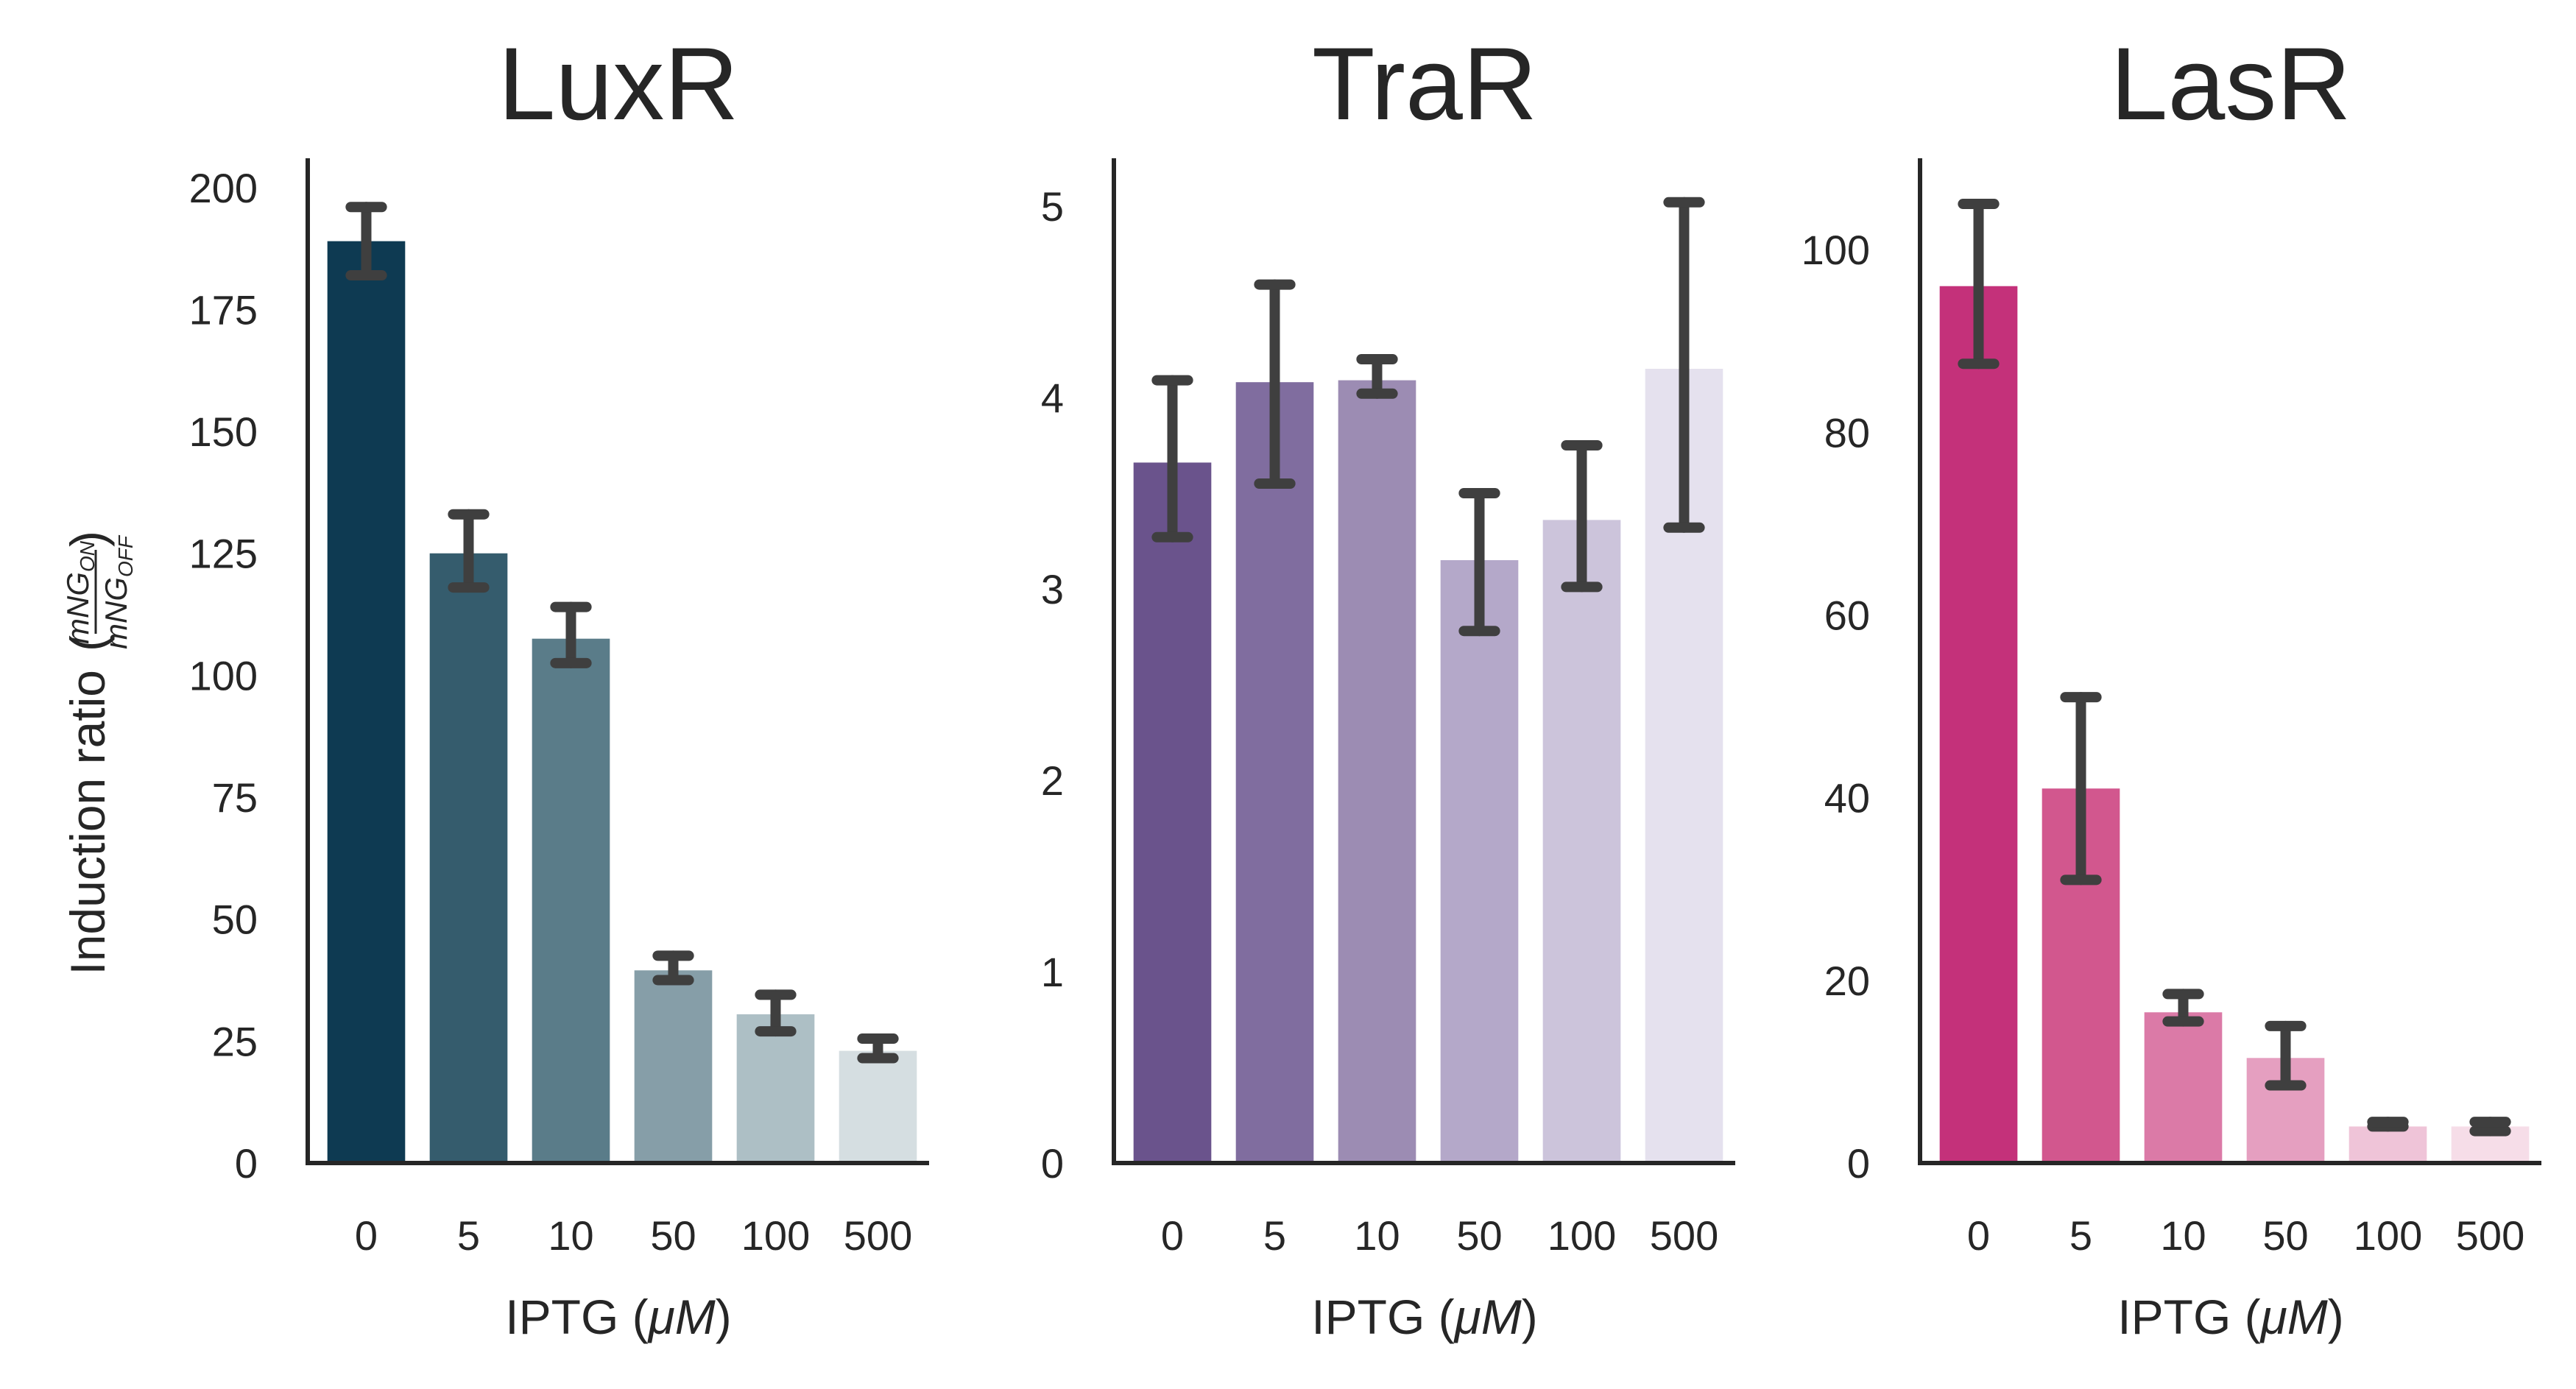 This screenshot has width=2576, height=1389. Describe the element at coordinates (618, 83) in the screenshot. I see `panel-title: LuxR` at that location.